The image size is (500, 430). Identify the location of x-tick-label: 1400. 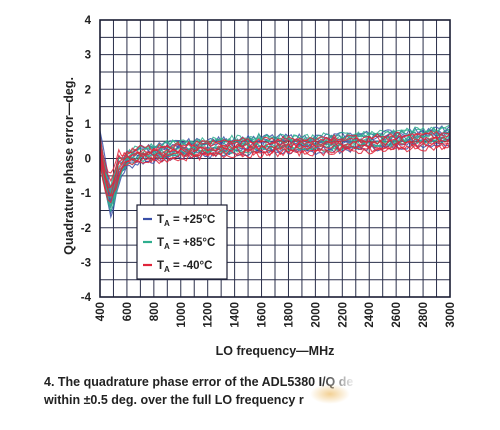
(236, 315).